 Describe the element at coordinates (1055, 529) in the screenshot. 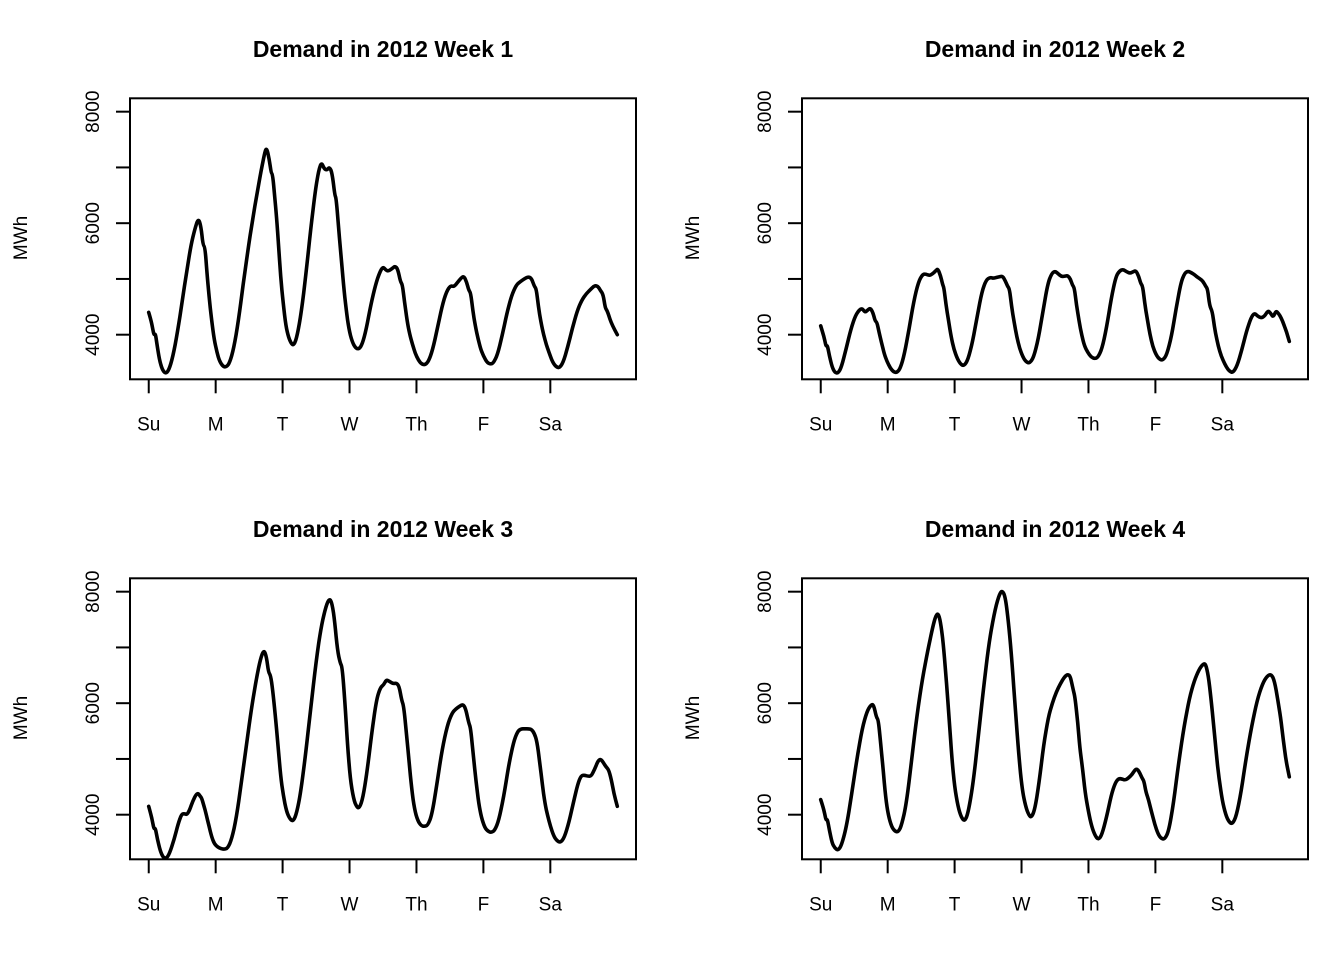

I see `chart-title: Demand in 2012 Week 4` at that location.